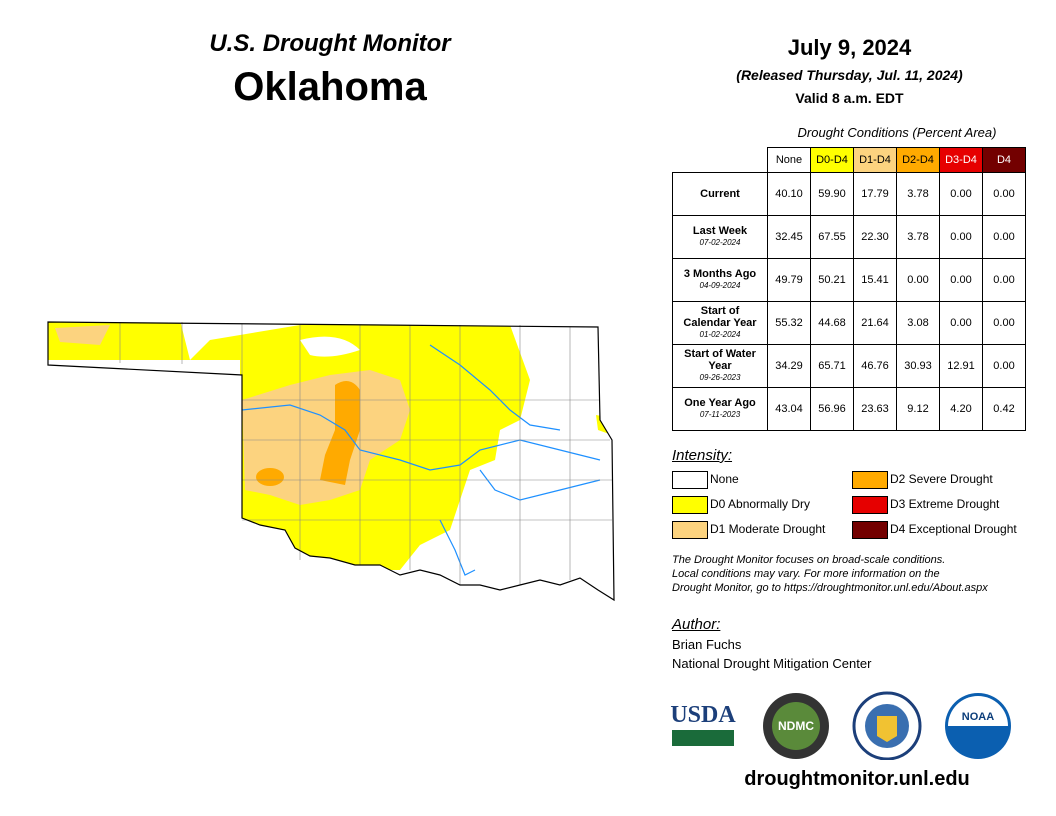 The image size is (1056, 816). Describe the element at coordinates (918, 160) in the screenshot. I see `column-header: D2-D4` at that location.